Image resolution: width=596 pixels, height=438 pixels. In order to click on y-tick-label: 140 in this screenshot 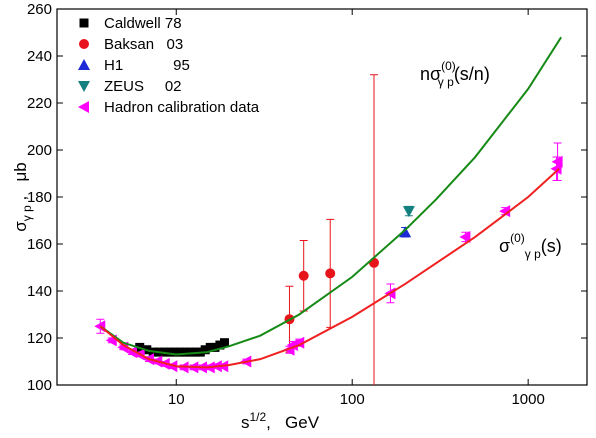, I will do `click(39, 291)`.